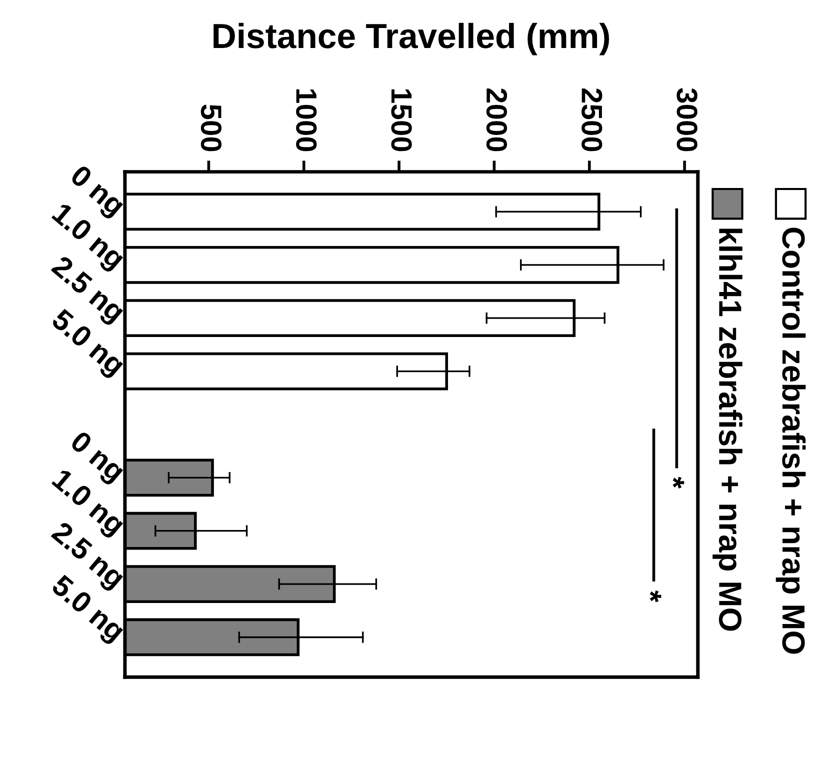 Image resolution: width=822 pixels, height=781 pixels. Describe the element at coordinates (401, 120) in the screenshot. I see `x-tick-label: 1500` at that location.